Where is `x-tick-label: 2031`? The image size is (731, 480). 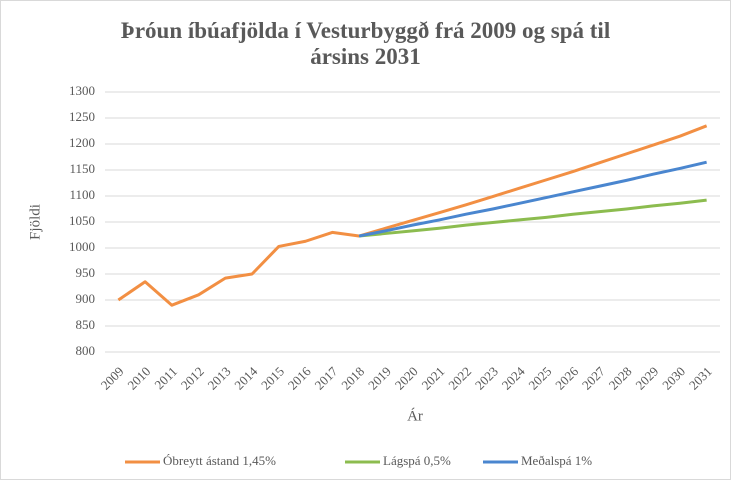 x-tick-label: 2031 is located at coordinates (700, 378).